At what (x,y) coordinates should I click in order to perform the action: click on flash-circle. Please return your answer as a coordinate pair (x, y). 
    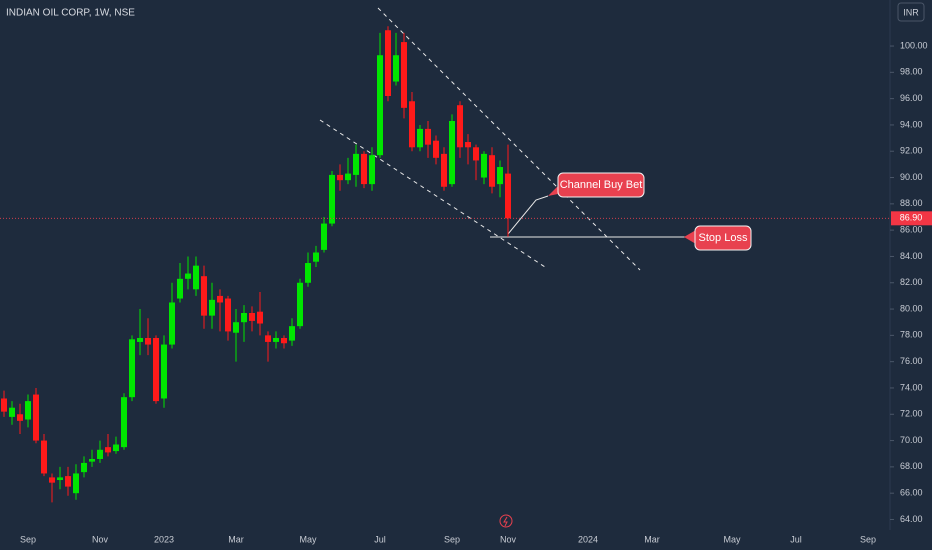
    Looking at the image, I should click on (506, 521).